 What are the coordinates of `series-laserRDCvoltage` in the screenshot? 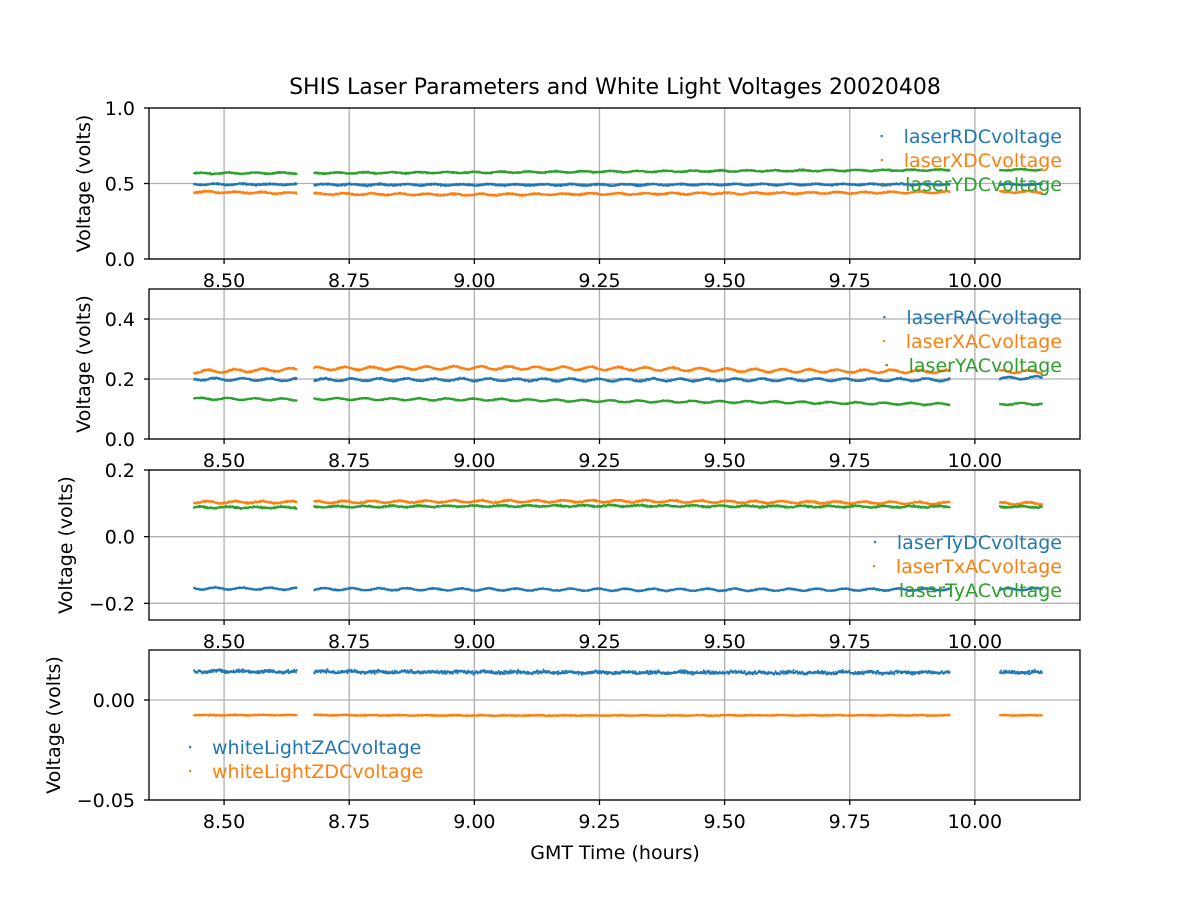 It's located at (618, 185).